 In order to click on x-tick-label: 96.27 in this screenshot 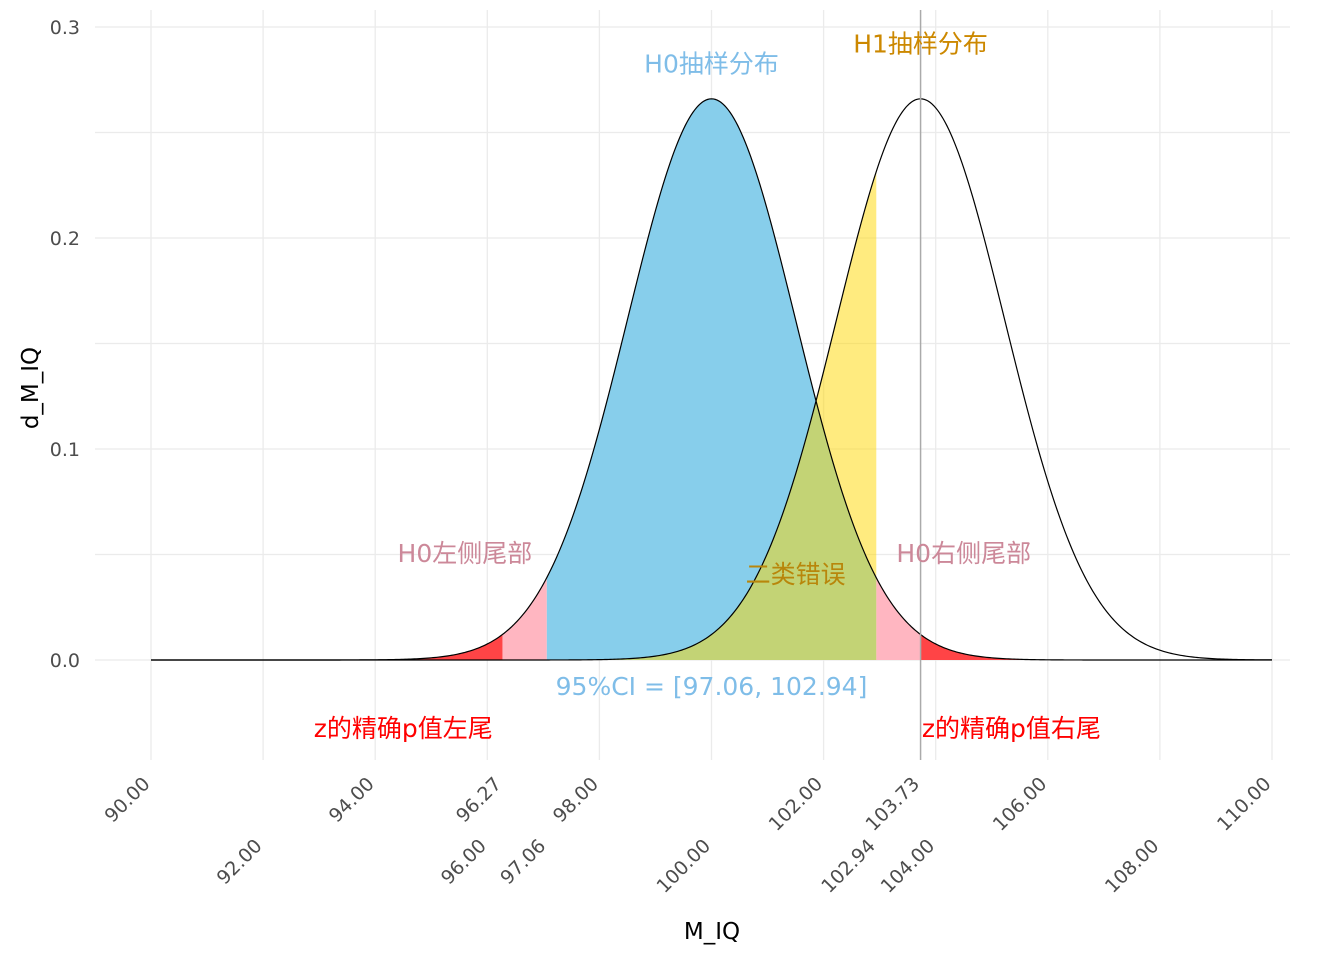, I will do `click(479, 800)`.